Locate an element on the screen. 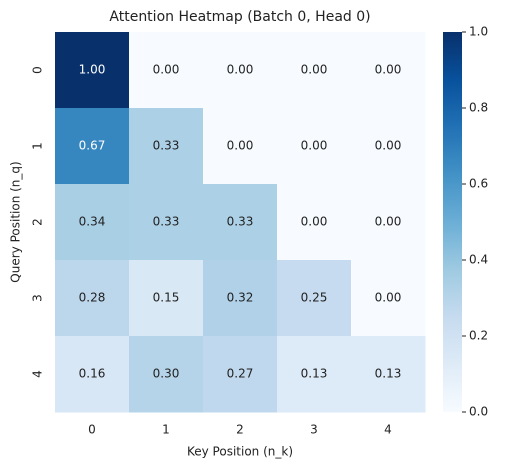  x-tick-label: 1 is located at coordinates (166, 430).